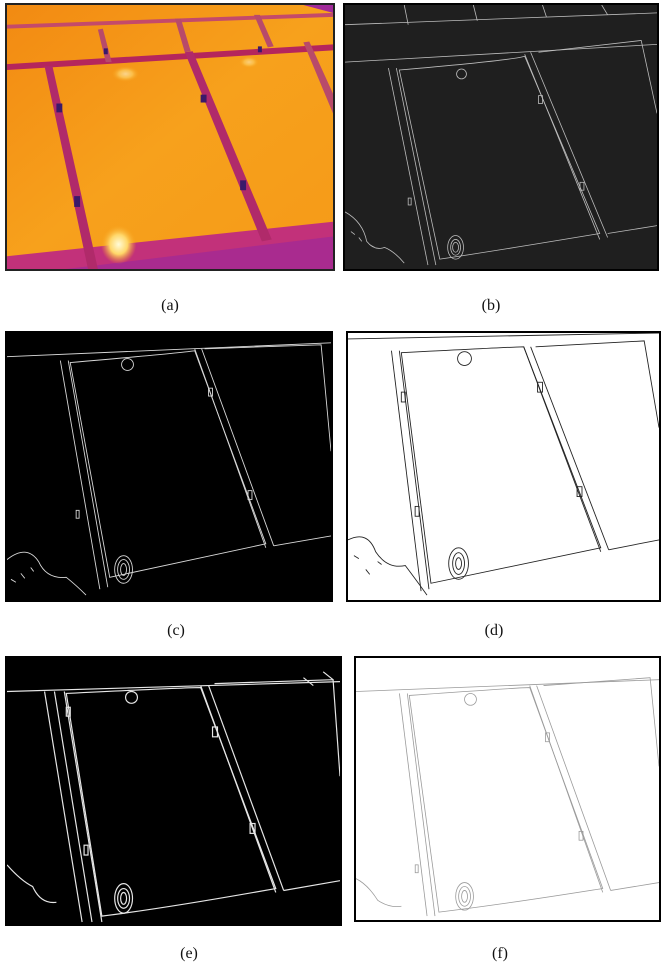 Image resolution: width=661 pixels, height=979 pixels. I want to click on caption-f: (f), so click(500, 953).